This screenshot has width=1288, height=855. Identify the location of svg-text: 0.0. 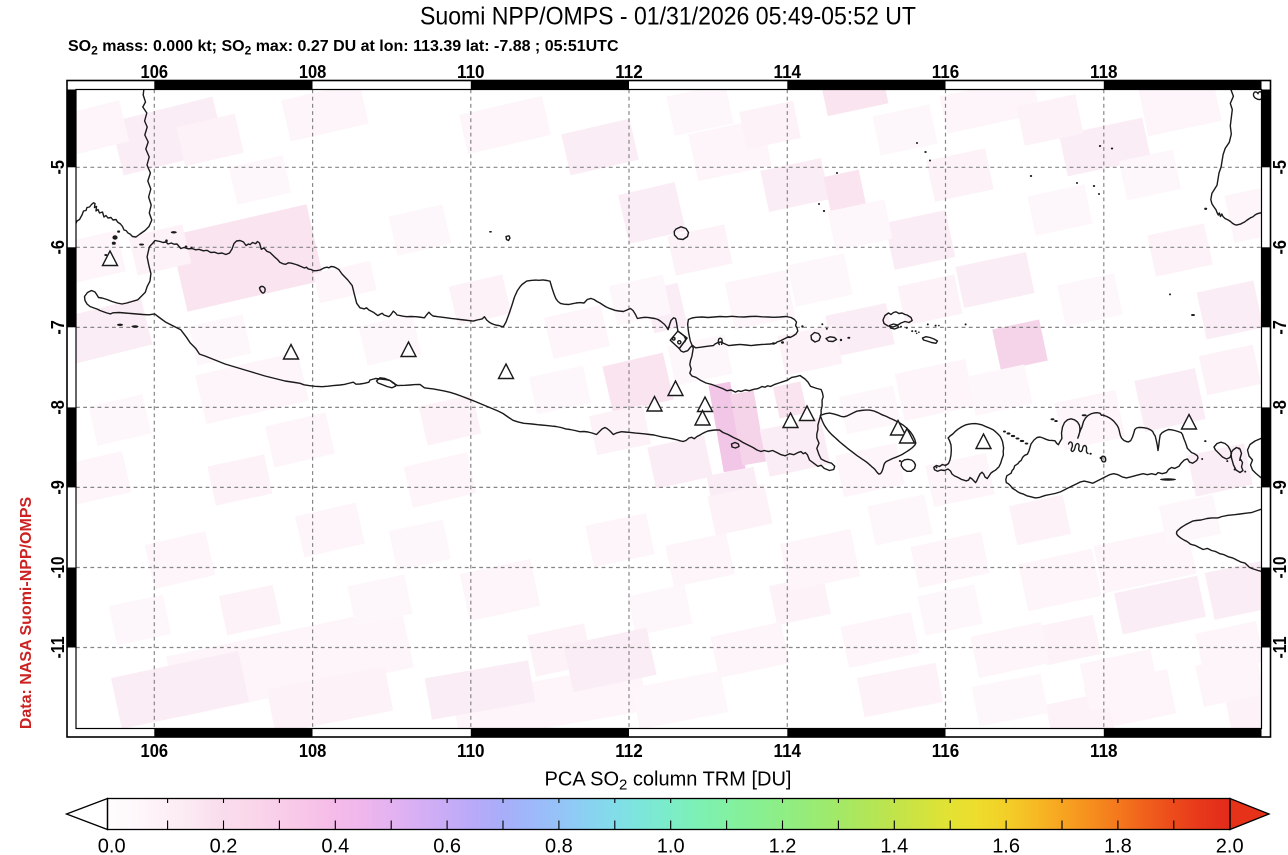
(112, 845).